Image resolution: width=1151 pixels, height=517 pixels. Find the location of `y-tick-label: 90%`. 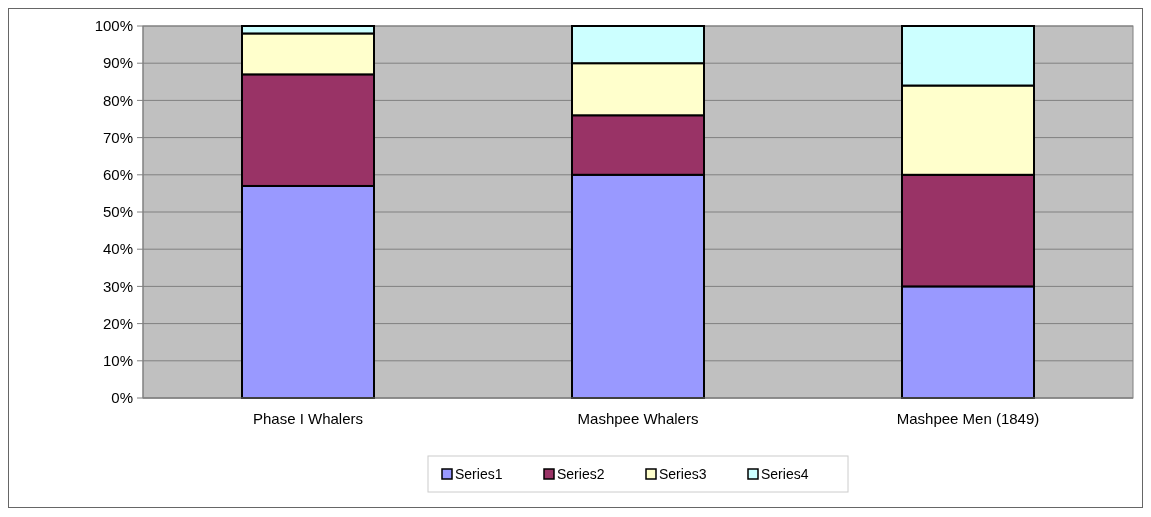

y-tick-label: 90% is located at coordinates (117, 63).